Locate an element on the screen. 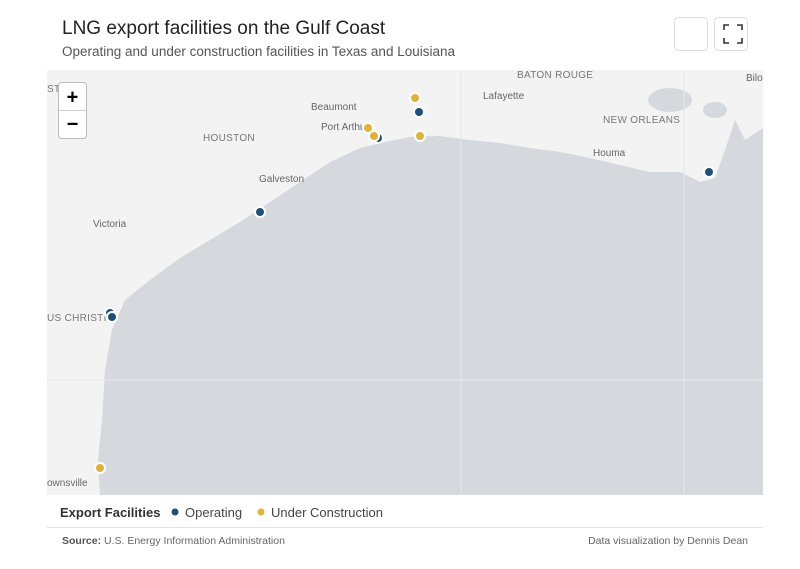 The height and width of the screenshot is (569, 800). place-label: Bilo is located at coordinates (754, 78).